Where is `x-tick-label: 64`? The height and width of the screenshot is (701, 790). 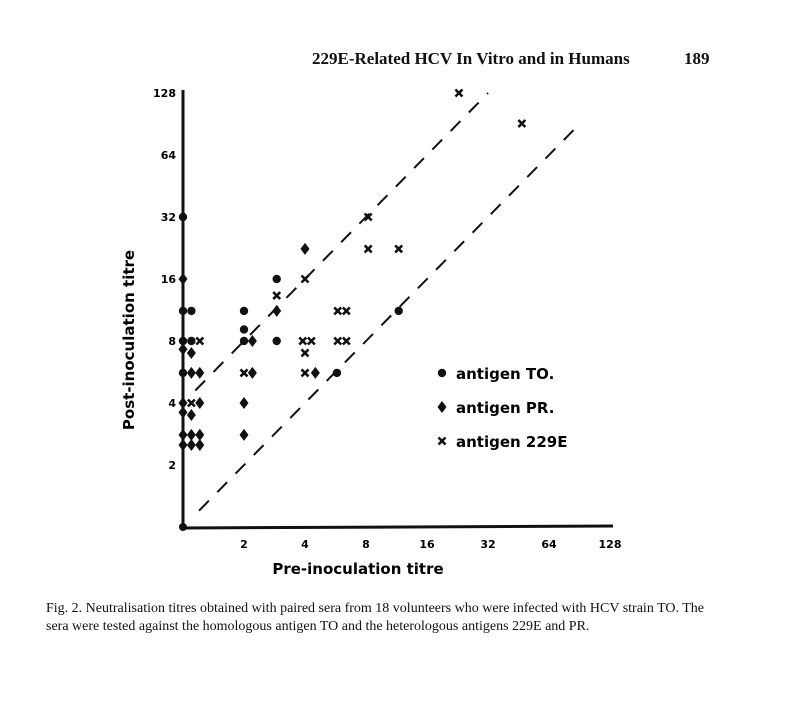 x-tick-label: 64 is located at coordinates (549, 544).